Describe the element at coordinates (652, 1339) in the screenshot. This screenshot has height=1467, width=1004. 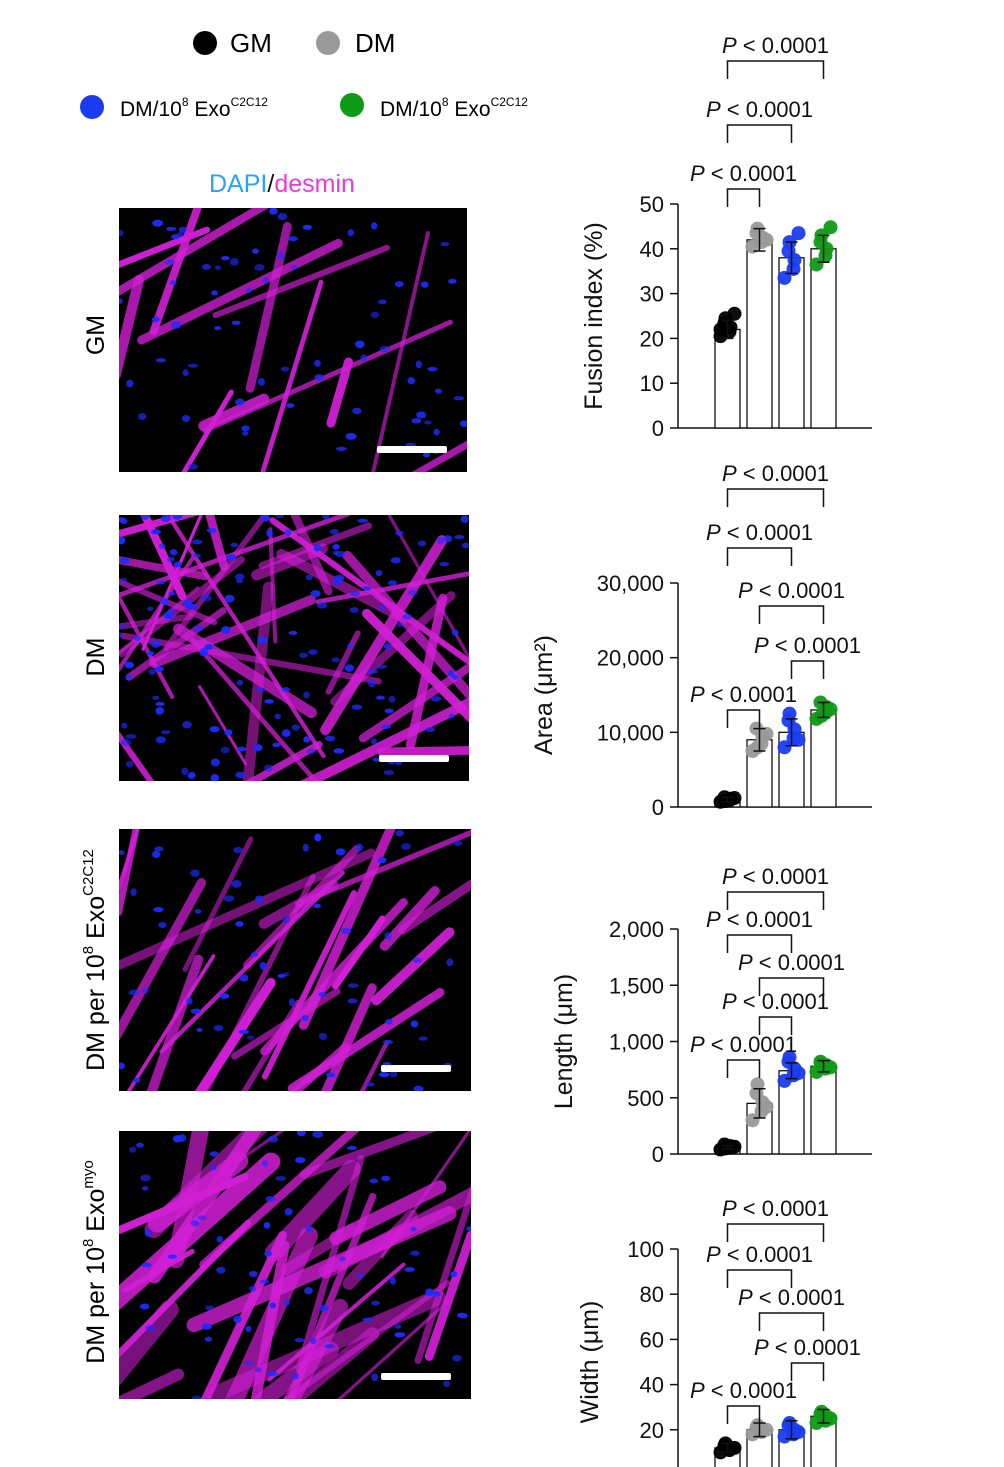
I see `y-tick-label: 60` at that location.